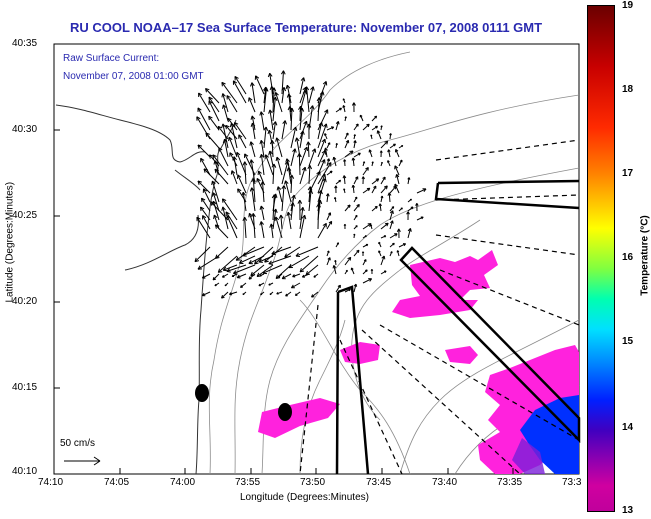 The width and height of the screenshot is (651, 519). What do you see at coordinates (645, 255) in the screenshot?
I see `colorbar-label: Temperature (°C)` at bounding box center [645, 255].